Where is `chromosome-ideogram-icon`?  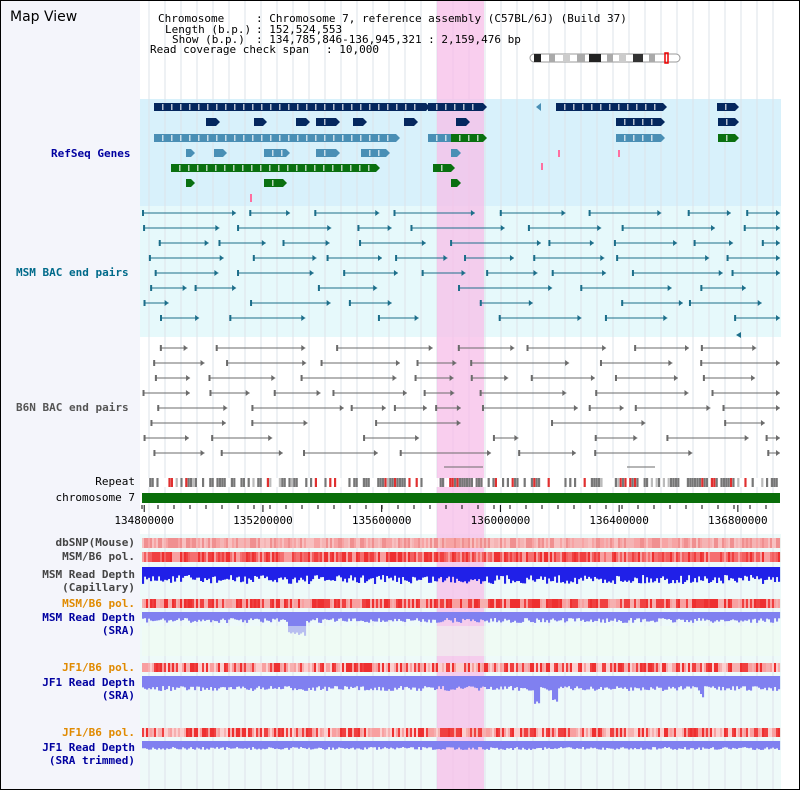
chromosome-ideogram-icon is located at coordinates (607, 59).